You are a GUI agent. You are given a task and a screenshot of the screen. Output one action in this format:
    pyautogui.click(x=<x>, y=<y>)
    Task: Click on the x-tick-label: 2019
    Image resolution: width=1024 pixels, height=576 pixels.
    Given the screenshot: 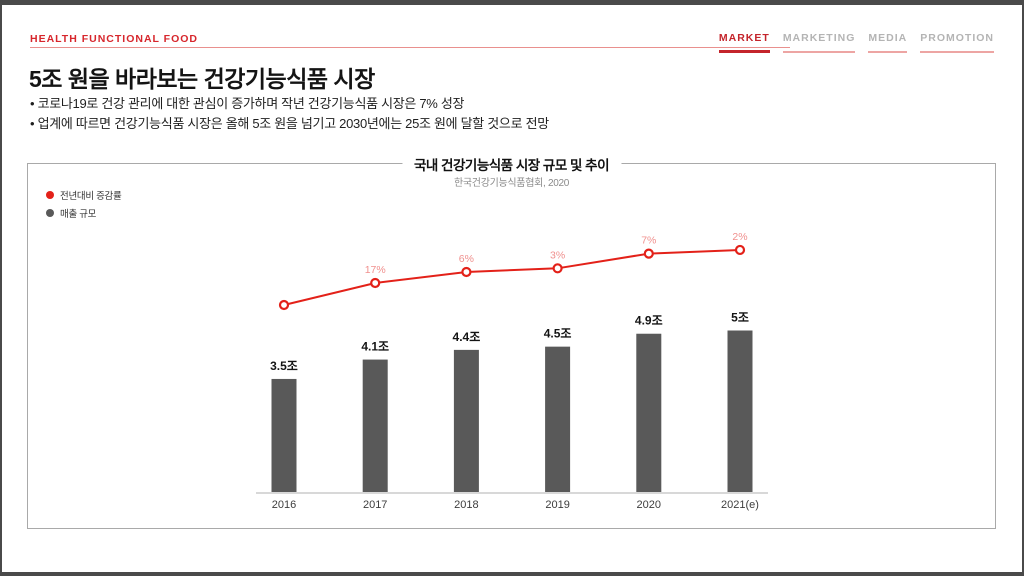 What is the action you would take?
    pyautogui.click(x=557, y=505)
    